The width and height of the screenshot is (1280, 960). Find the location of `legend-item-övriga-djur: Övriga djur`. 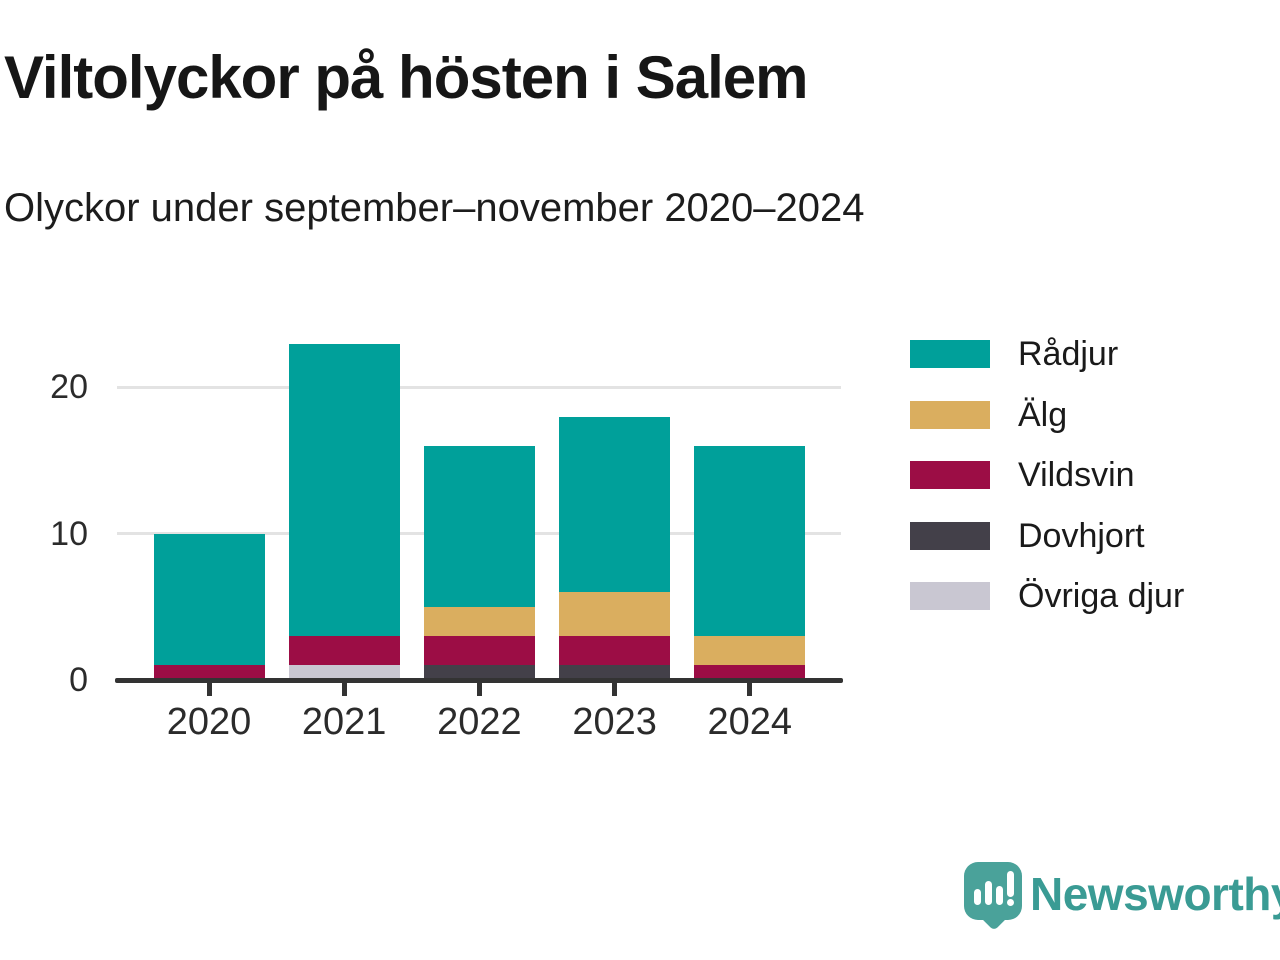

legend-item-övriga-djur: Övriga djur is located at coordinates (1095, 596).